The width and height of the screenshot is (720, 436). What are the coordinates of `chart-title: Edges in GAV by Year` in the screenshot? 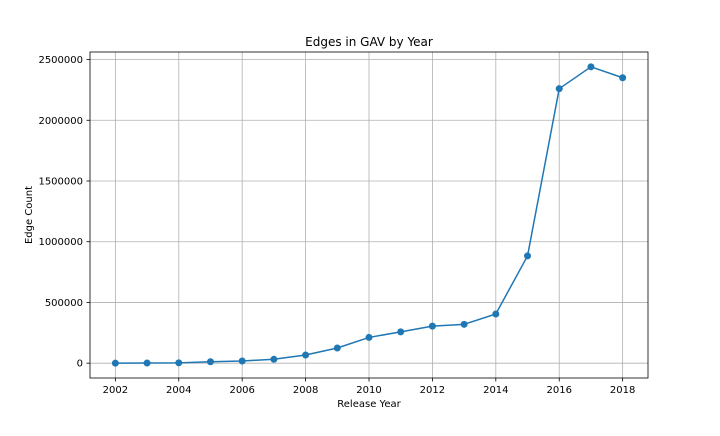 It's located at (369, 42).